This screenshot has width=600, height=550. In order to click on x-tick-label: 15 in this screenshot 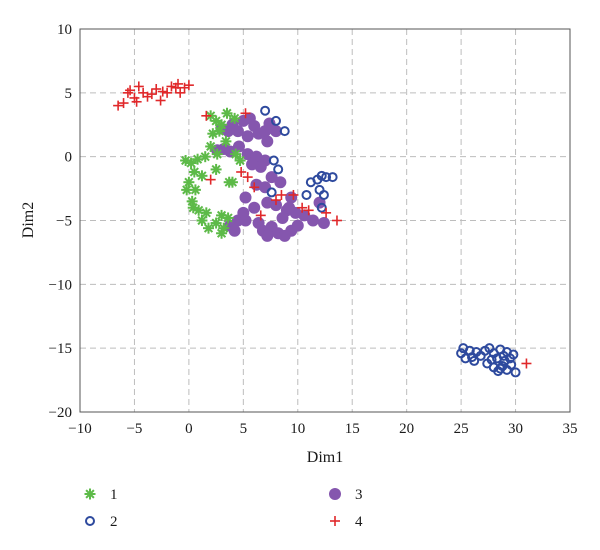, I will do `click(352, 429)`.